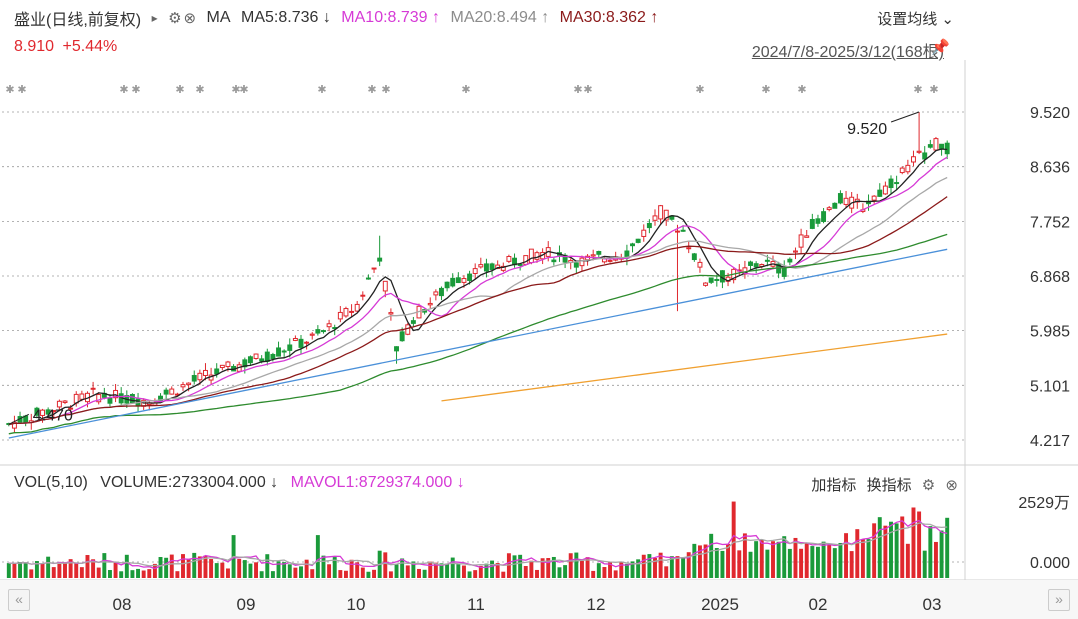 This screenshot has height=619, width=1078. Describe the element at coordinates (947, 19) in the screenshot. I see `chevron-down-icon: ⌄` at that location.